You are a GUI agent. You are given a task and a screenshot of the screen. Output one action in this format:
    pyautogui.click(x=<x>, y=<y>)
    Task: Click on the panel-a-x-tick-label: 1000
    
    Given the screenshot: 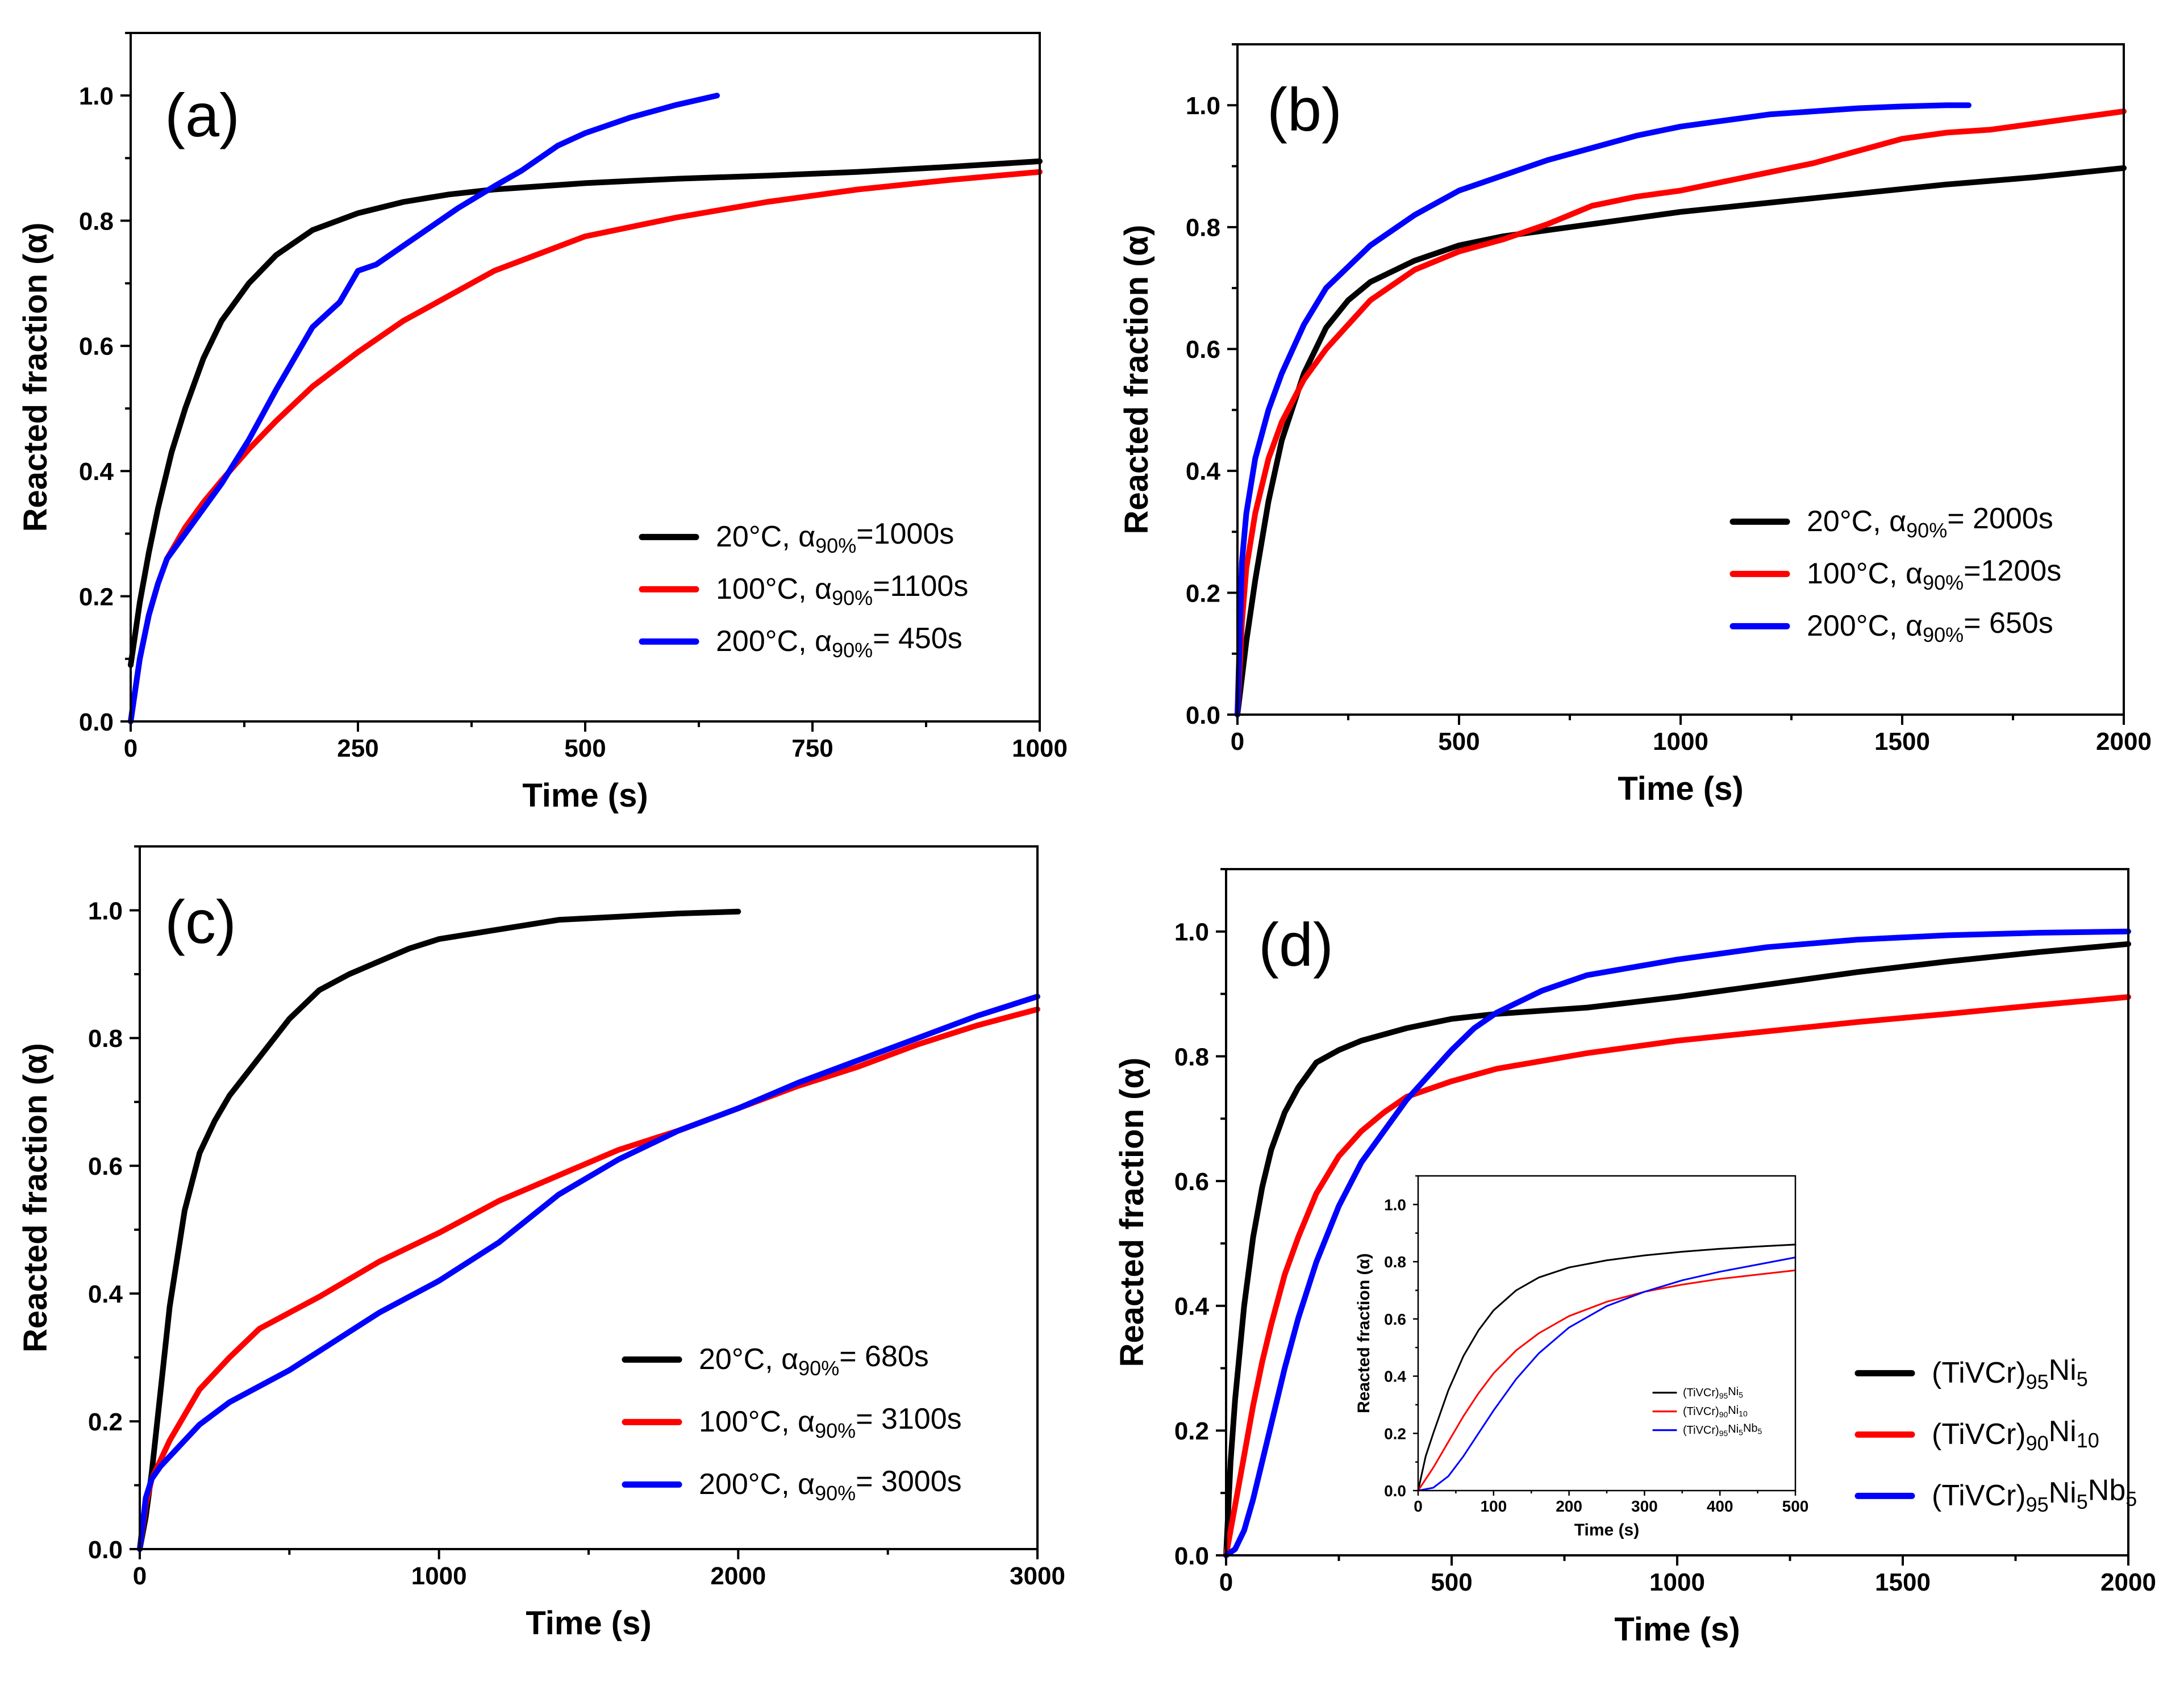 What is the action you would take?
    pyautogui.click(x=1040, y=748)
    